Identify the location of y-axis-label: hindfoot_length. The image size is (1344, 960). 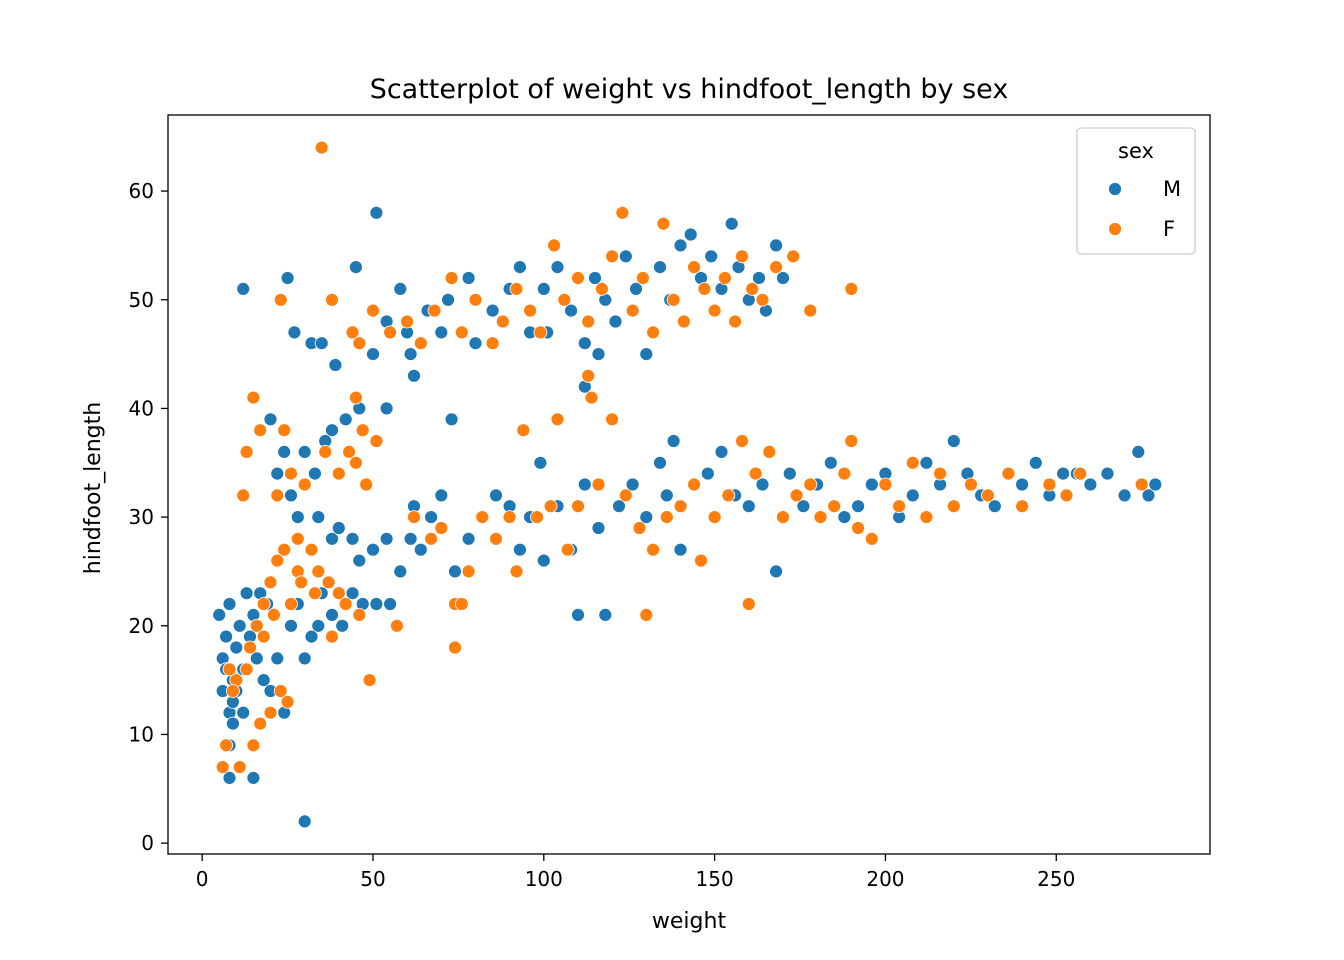
(93, 488).